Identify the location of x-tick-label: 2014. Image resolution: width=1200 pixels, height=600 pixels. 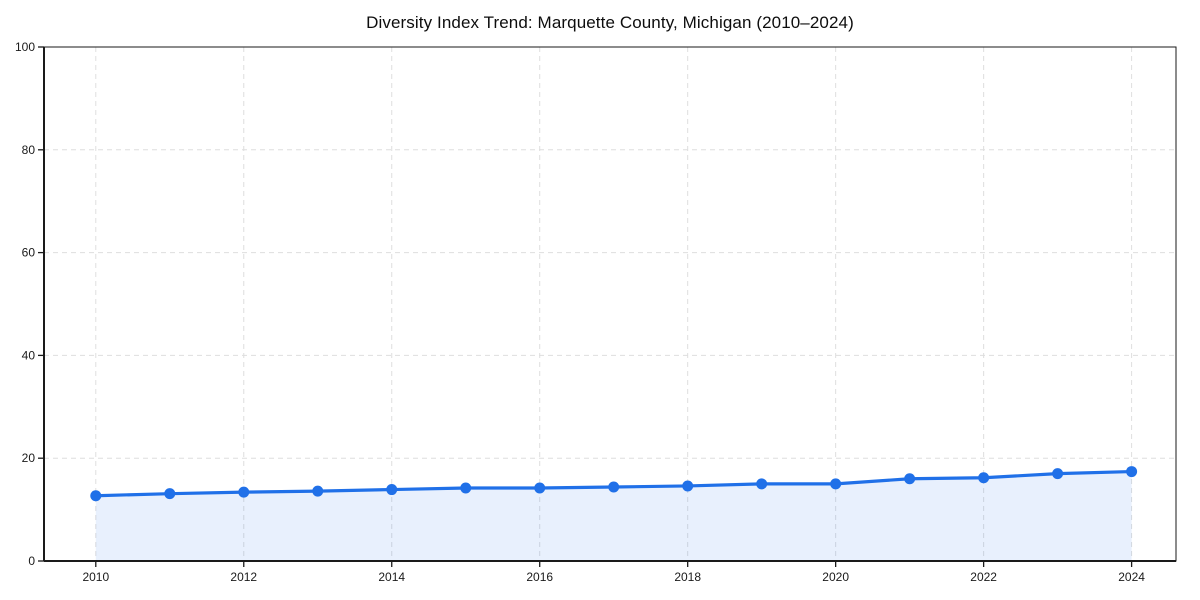
(391, 577).